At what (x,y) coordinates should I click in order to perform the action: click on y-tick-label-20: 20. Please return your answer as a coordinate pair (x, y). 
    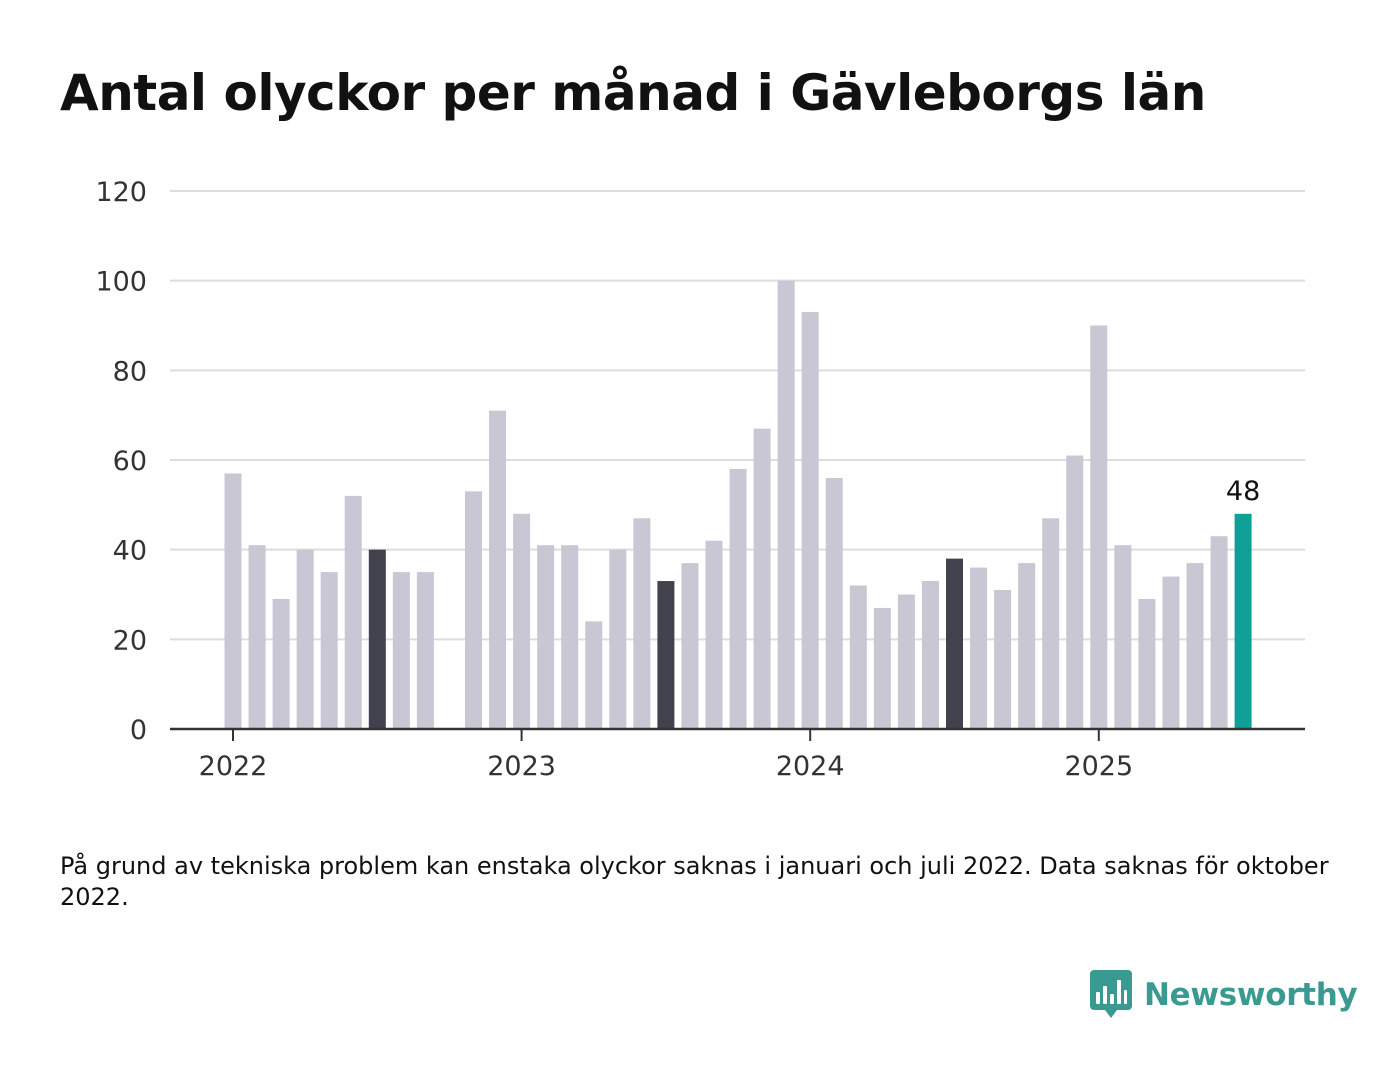
    Looking at the image, I should click on (130, 640).